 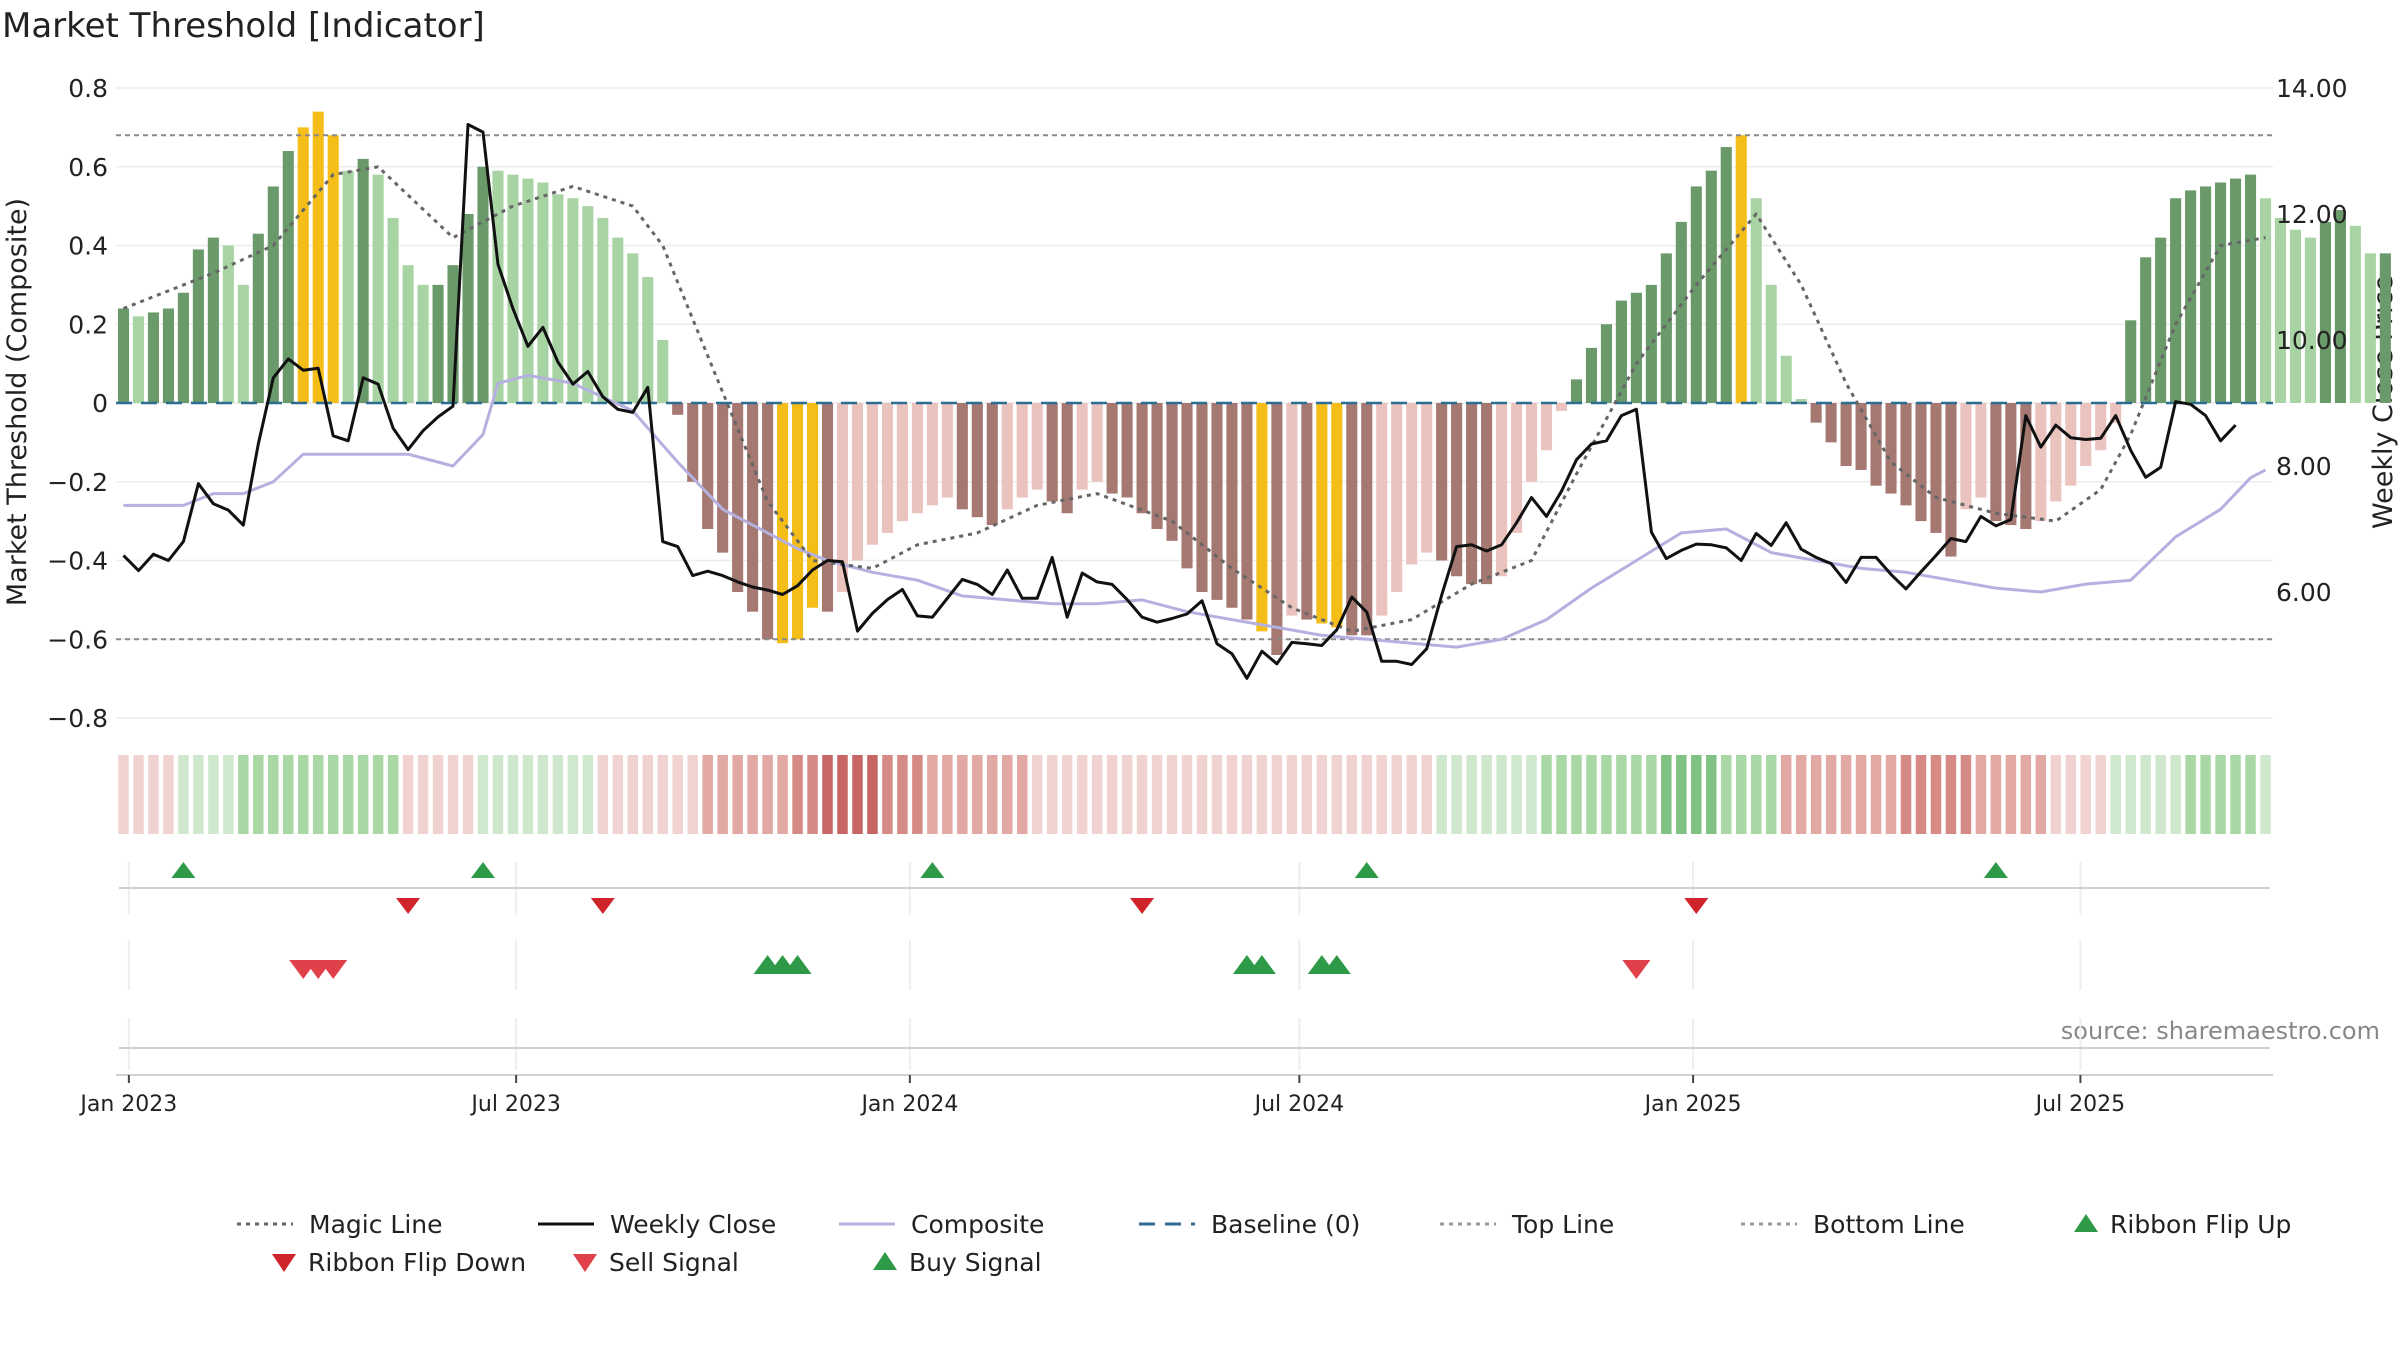 What do you see at coordinates (1366, 870) in the screenshot?
I see `ribbon-flip-up-marker` at bounding box center [1366, 870].